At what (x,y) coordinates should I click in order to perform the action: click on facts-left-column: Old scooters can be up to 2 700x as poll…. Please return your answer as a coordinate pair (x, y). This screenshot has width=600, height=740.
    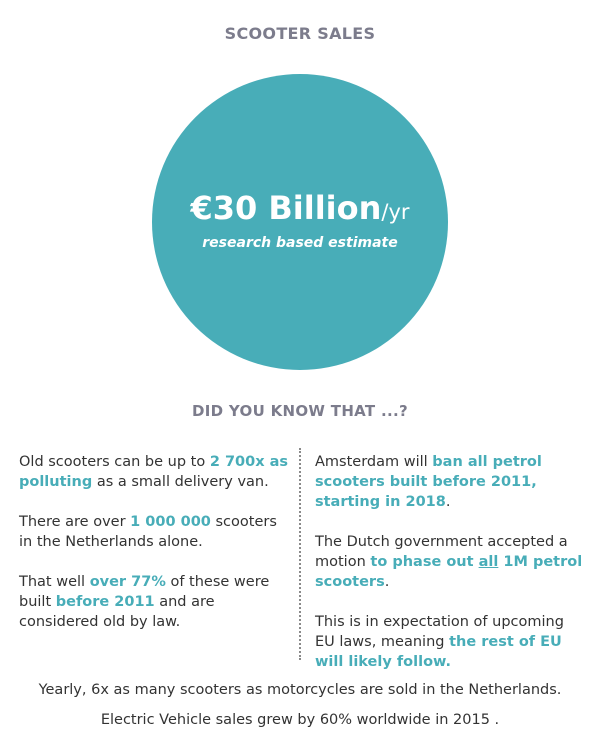
    Looking at the image, I should click on (156, 552).